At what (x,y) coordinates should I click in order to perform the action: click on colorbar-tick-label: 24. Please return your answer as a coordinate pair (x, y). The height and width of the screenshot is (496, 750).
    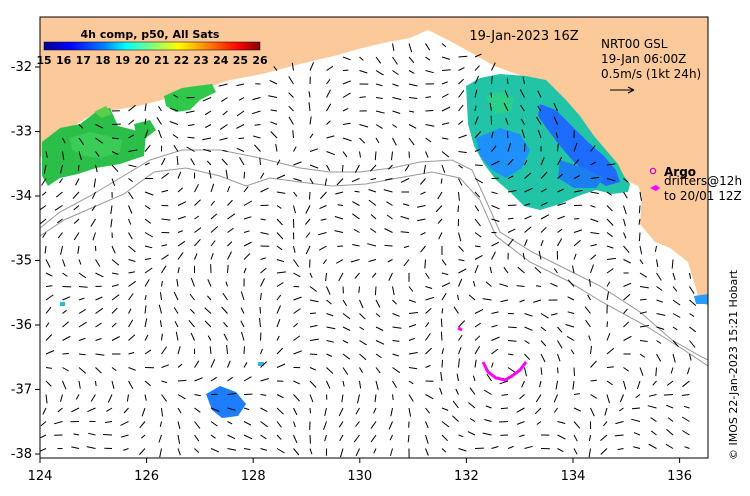
    Looking at the image, I should click on (221, 60).